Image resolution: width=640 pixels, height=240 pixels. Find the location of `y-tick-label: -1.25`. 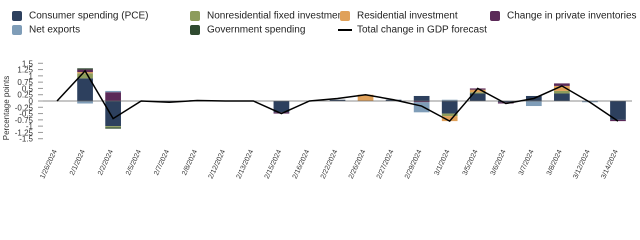

y-tick-label: -1.25 is located at coordinates (24, 132).